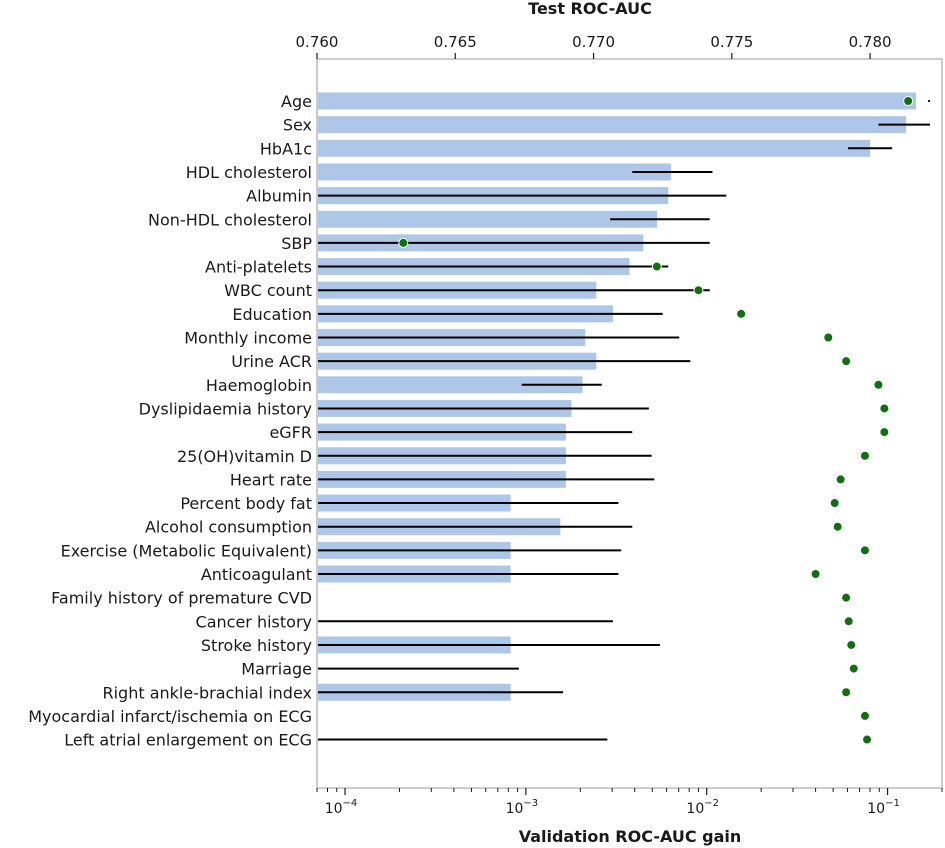  What do you see at coordinates (230, 219) in the screenshot?
I see `feature-label-5: Non-HDL cholesterol` at bounding box center [230, 219].